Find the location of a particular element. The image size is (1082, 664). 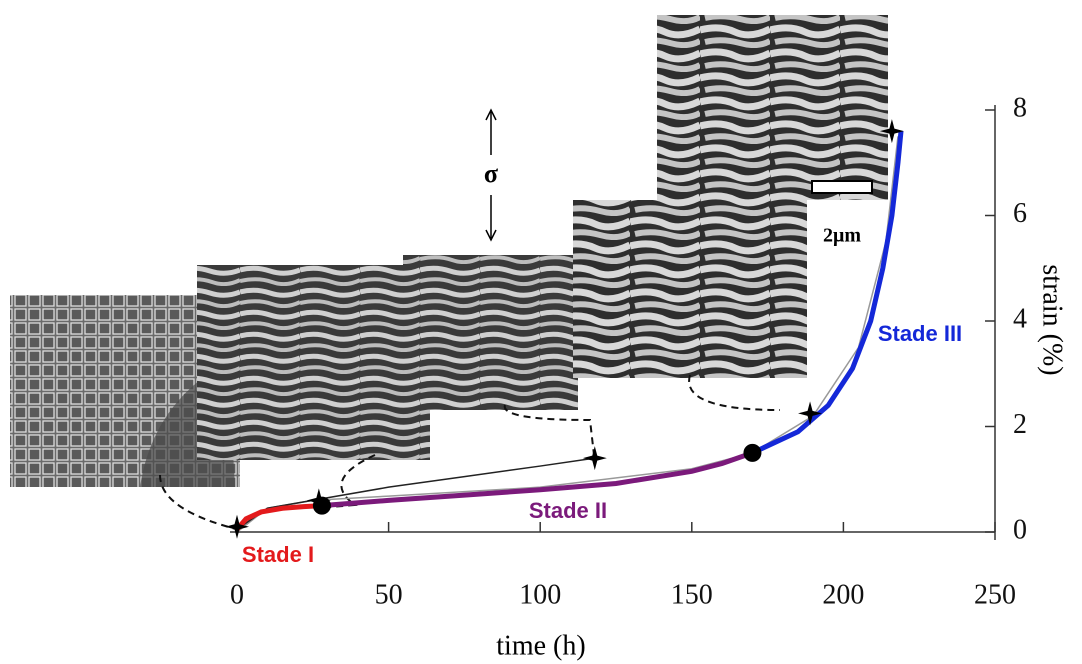

stress-label: σ is located at coordinates (491, 173).